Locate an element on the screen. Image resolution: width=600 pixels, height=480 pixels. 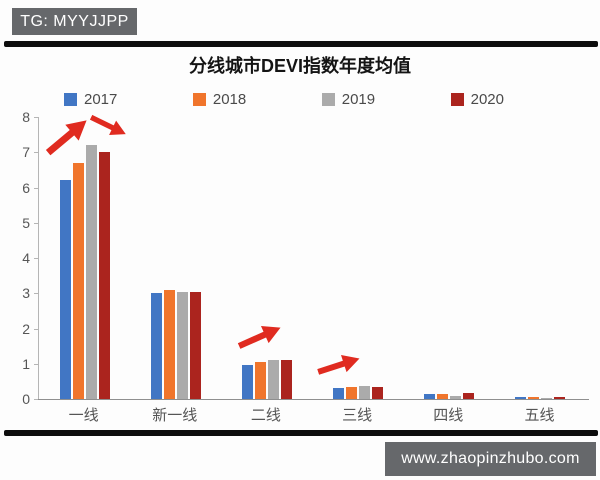
bar-2020-二线 is located at coordinates (286, 379).